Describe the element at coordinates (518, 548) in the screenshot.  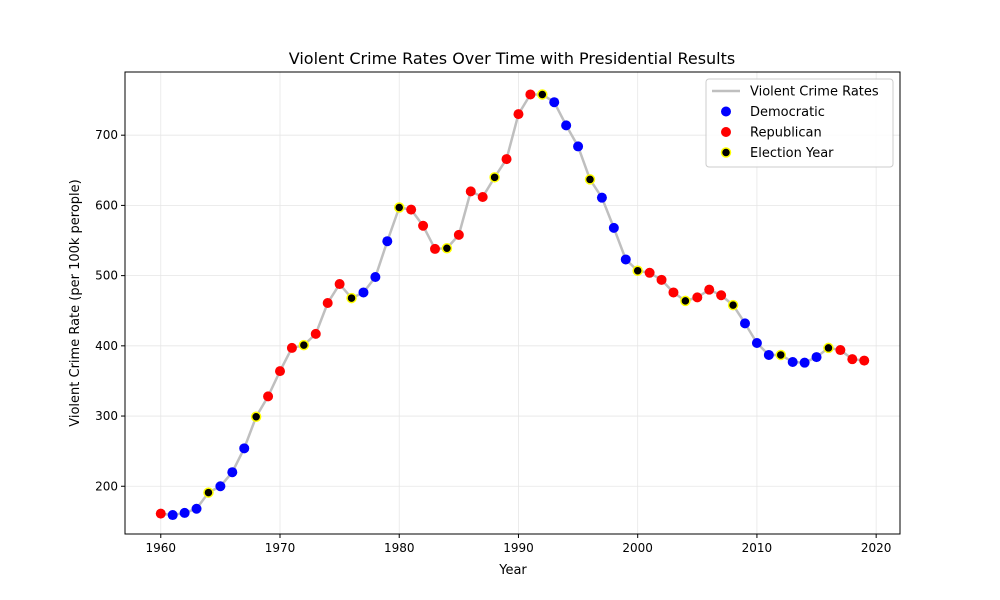
I see `x-tick-label: 1990` at that location.